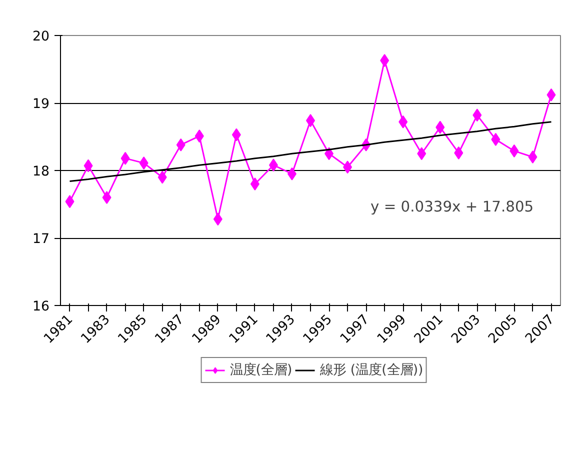  I want to click on legend-label: 線形 (温度(全層)), so click(372, 370).